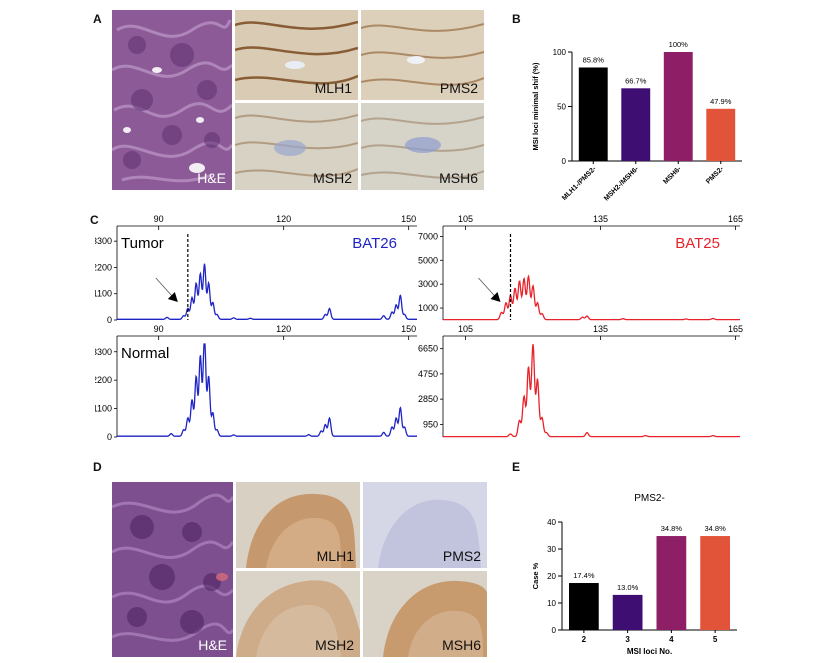 The width and height of the screenshot is (826, 663). Describe the element at coordinates (560, 52) in the screenshot. I see `y-tick-label: 100` at that location.